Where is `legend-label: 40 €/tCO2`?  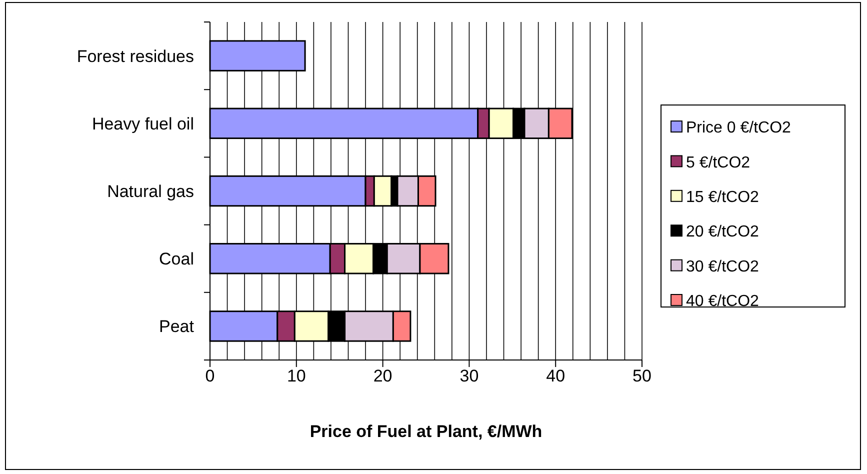
legend-label: 40 €/tCO2 is located at coordinates (723, 301).